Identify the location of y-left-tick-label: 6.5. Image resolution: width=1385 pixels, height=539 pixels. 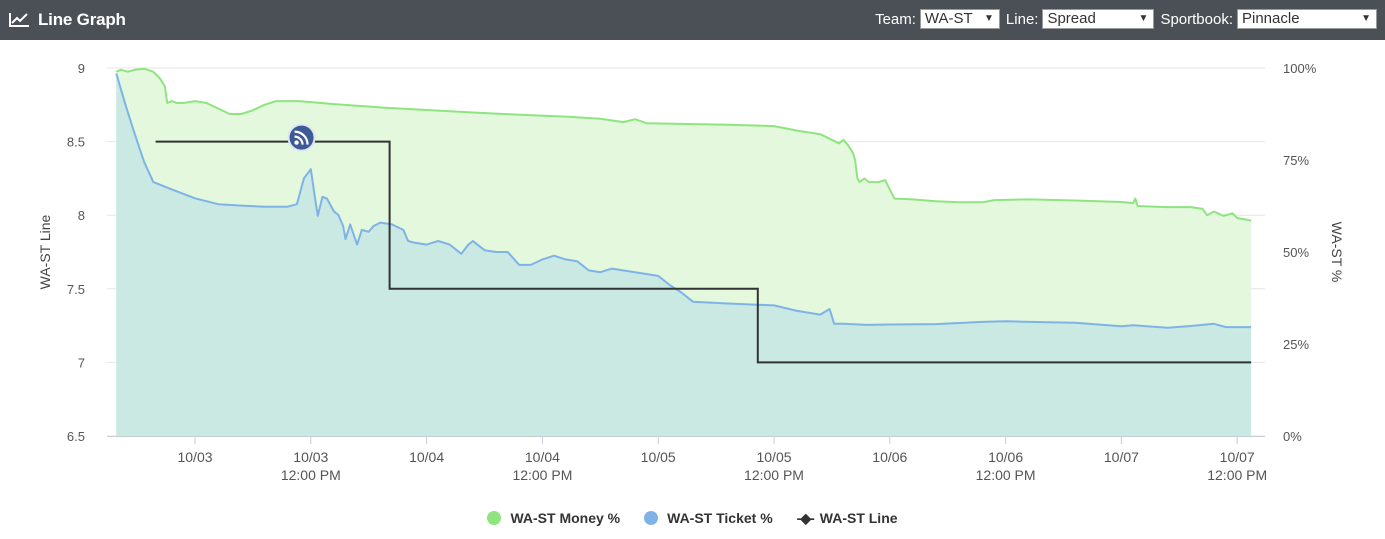
(76, 436).